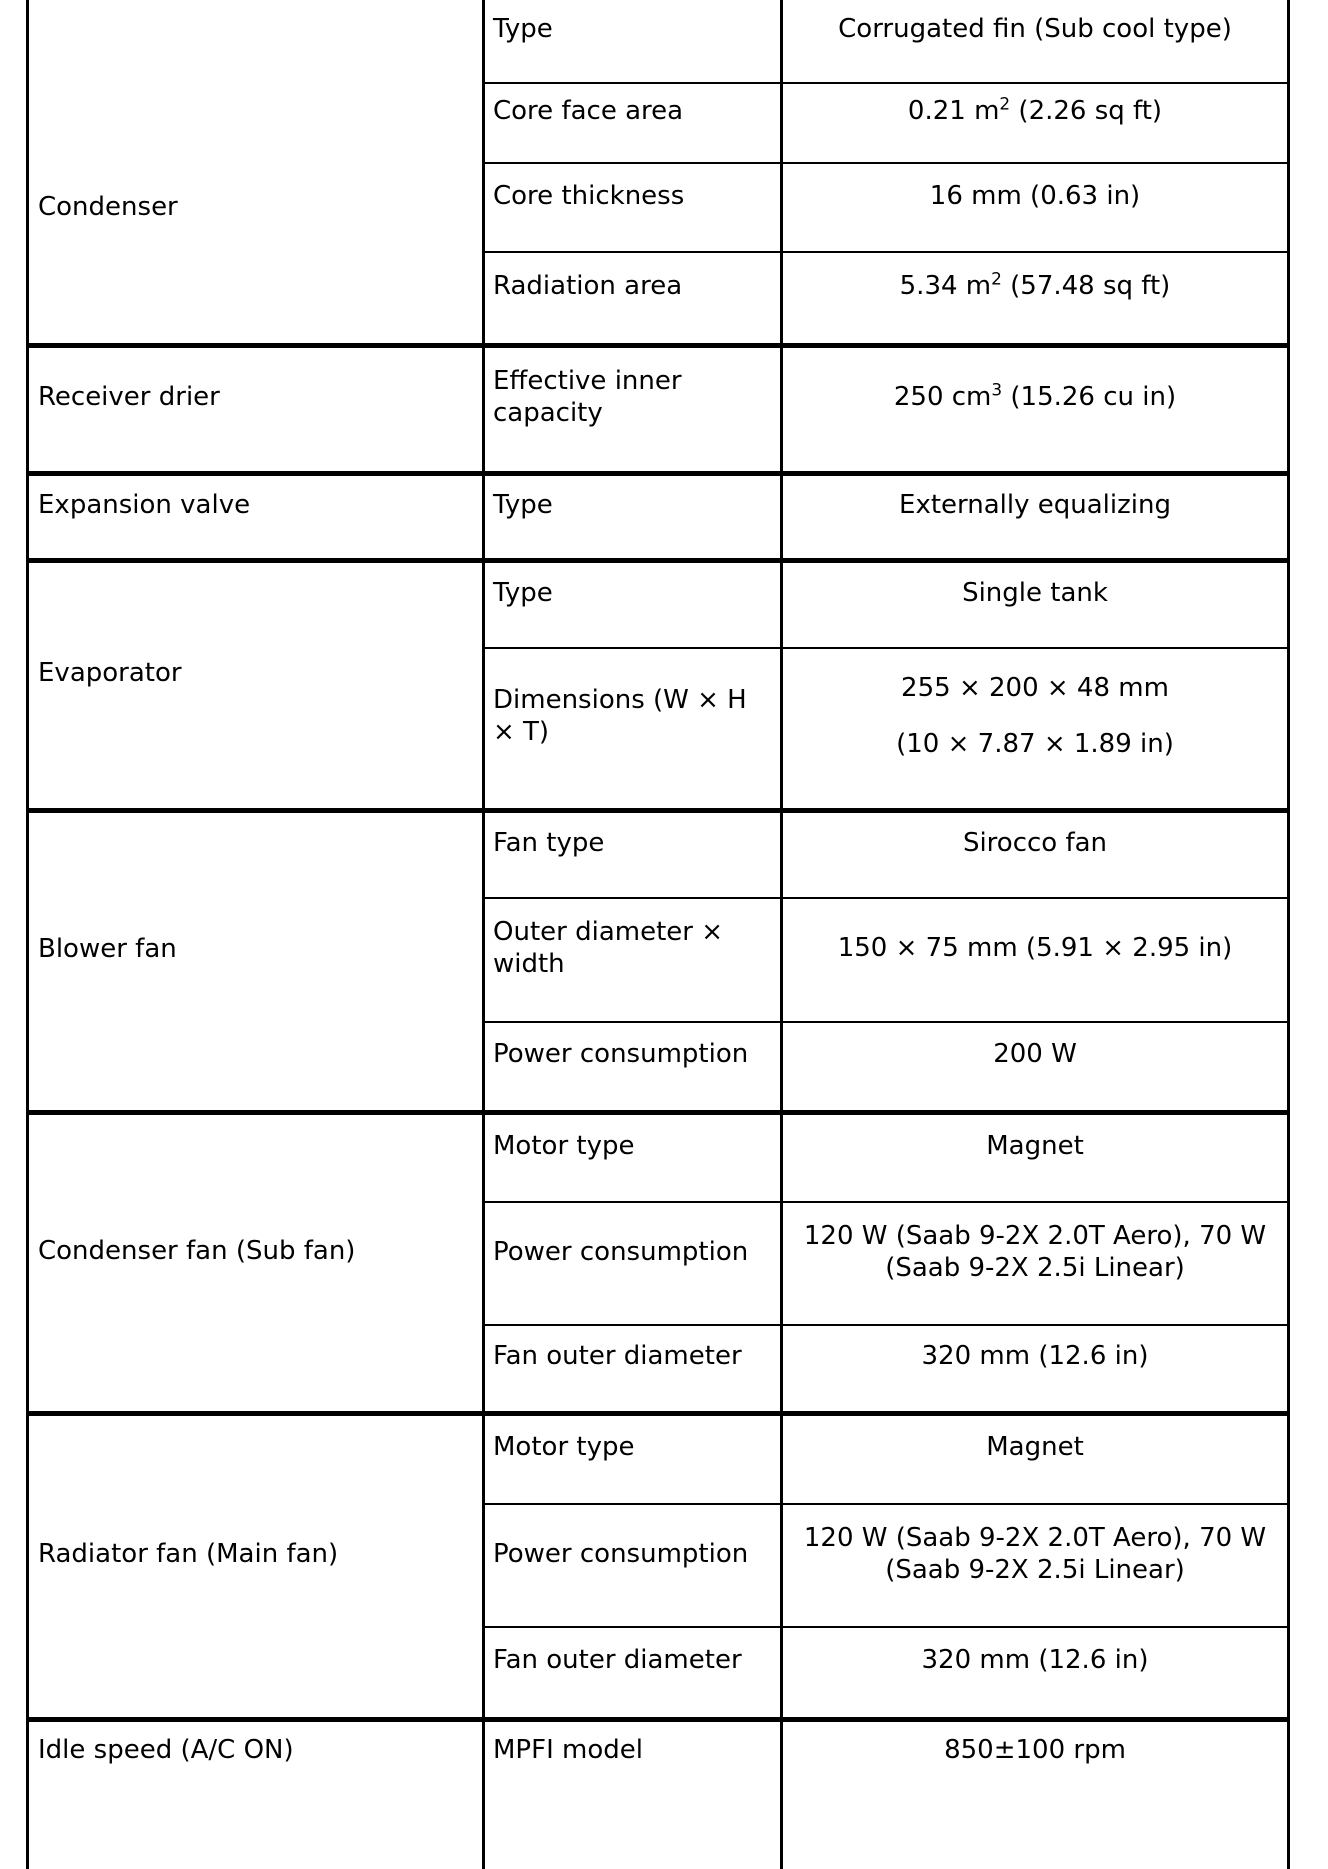 This screenshot has width=1328, height=1869. I want to click on value-text-line2: (10 × 7.87 × 1.89 in), so click(1035, 744).